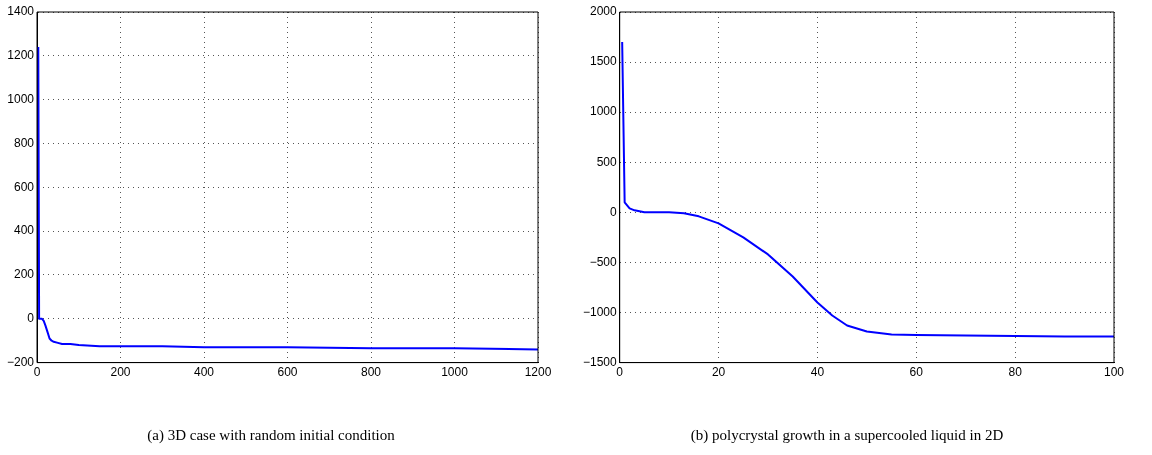 This screenshot has height=455, width=1152. Describe the element at coordinates (24, 142) in the screenshot. I see `y-tick-label: 800` at that location.